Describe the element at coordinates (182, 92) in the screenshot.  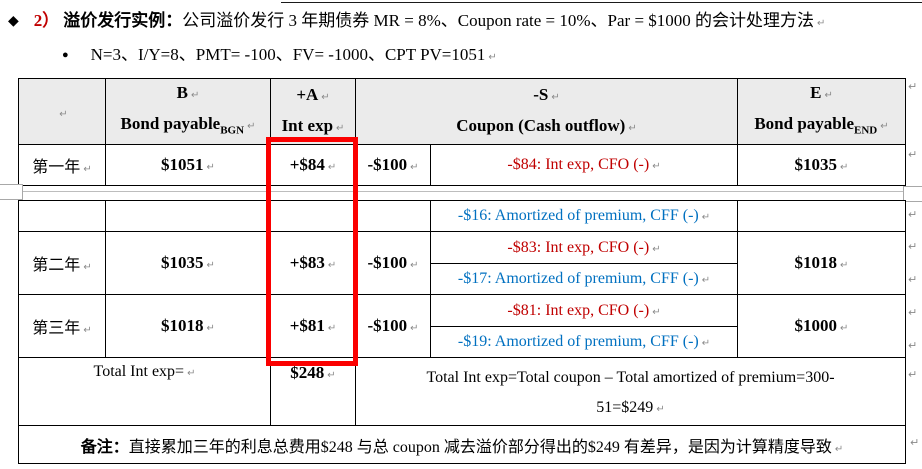
I see `header-b: B` at that location.